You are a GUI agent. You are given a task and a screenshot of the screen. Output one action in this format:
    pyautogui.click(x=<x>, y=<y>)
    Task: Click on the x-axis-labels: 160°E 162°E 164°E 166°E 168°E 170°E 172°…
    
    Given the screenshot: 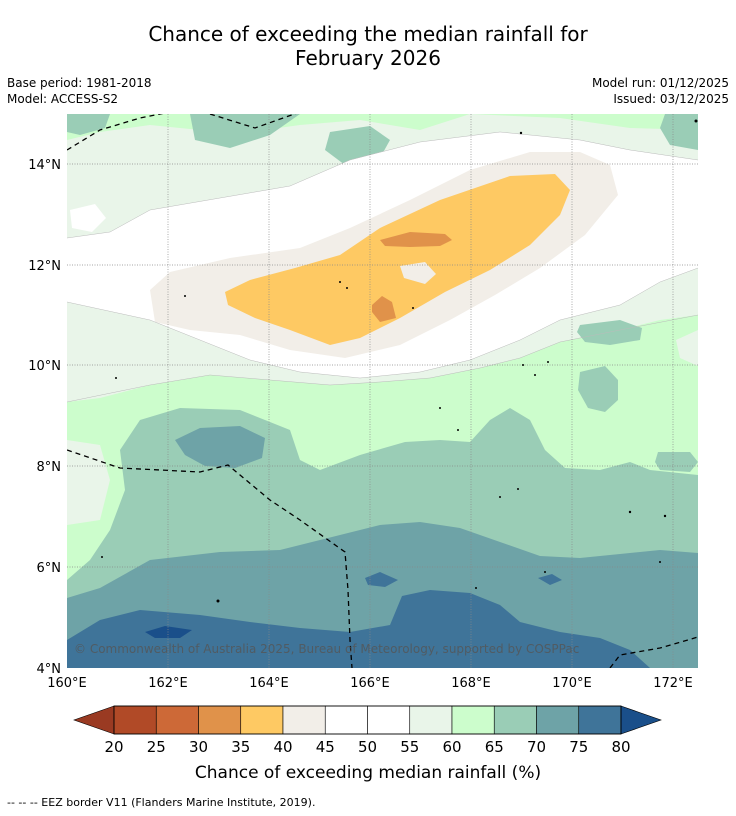 What is the action you would take?
    pyautogui.click(x=370, y=683)
    